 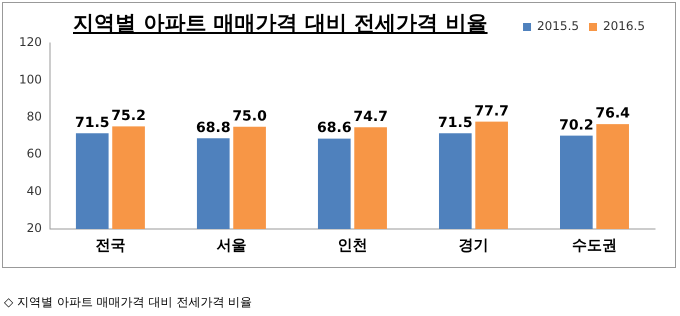 What do you see at coordinates (34, 191) in the screenshot?
I see `y-tick-label: 40` at bounding box center [34, 191].